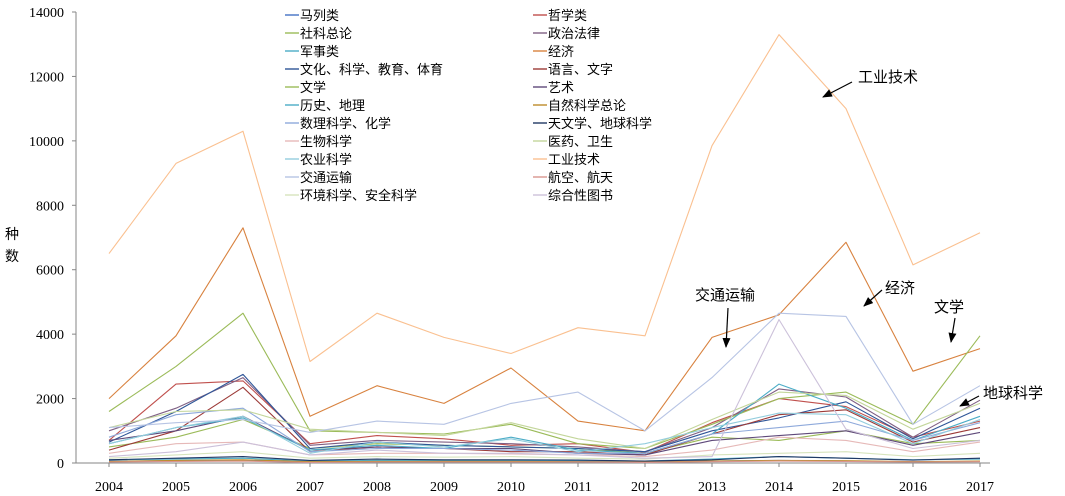  What do you see at coordinates (332, 106) in the screenshot?
I see `legend-label: 历史、地理` at bounding box center [332, 106].